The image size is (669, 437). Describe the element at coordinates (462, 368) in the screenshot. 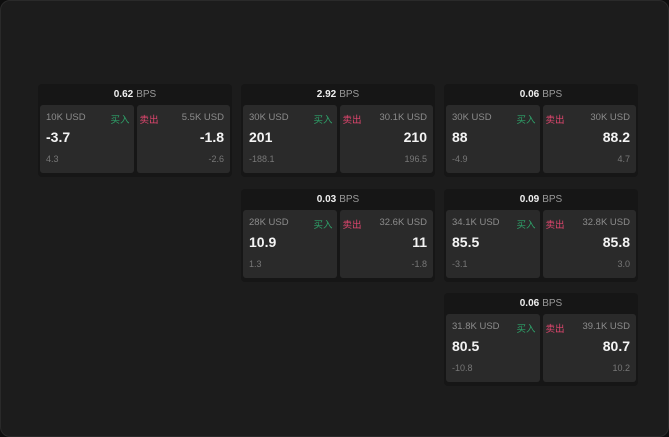

I see `buy-delta: -10.8` at that location.